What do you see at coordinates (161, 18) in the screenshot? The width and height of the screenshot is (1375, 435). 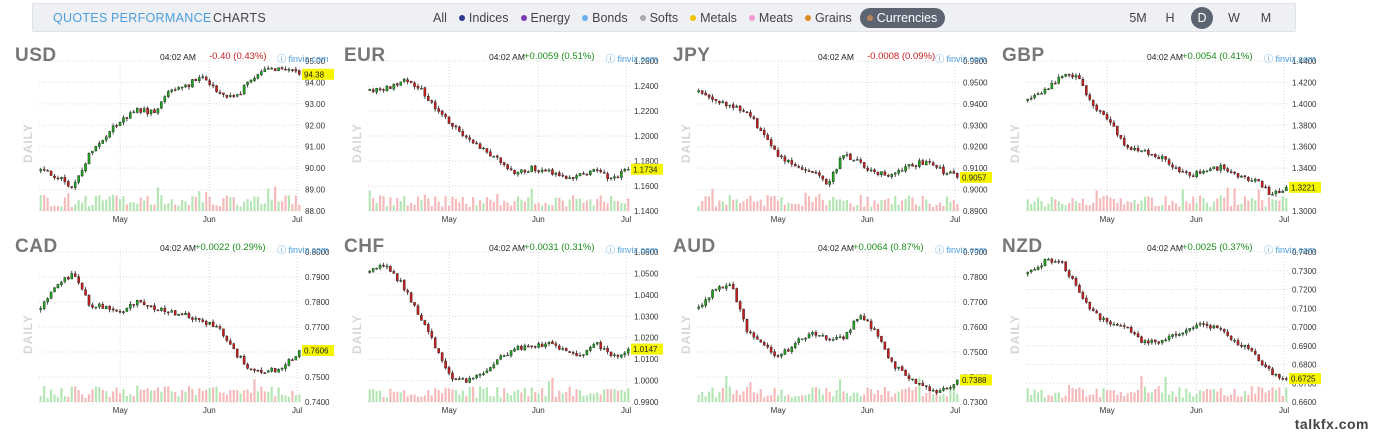 I see `tab-performance: PERFORMANCE` at bounding box center [161, 18].